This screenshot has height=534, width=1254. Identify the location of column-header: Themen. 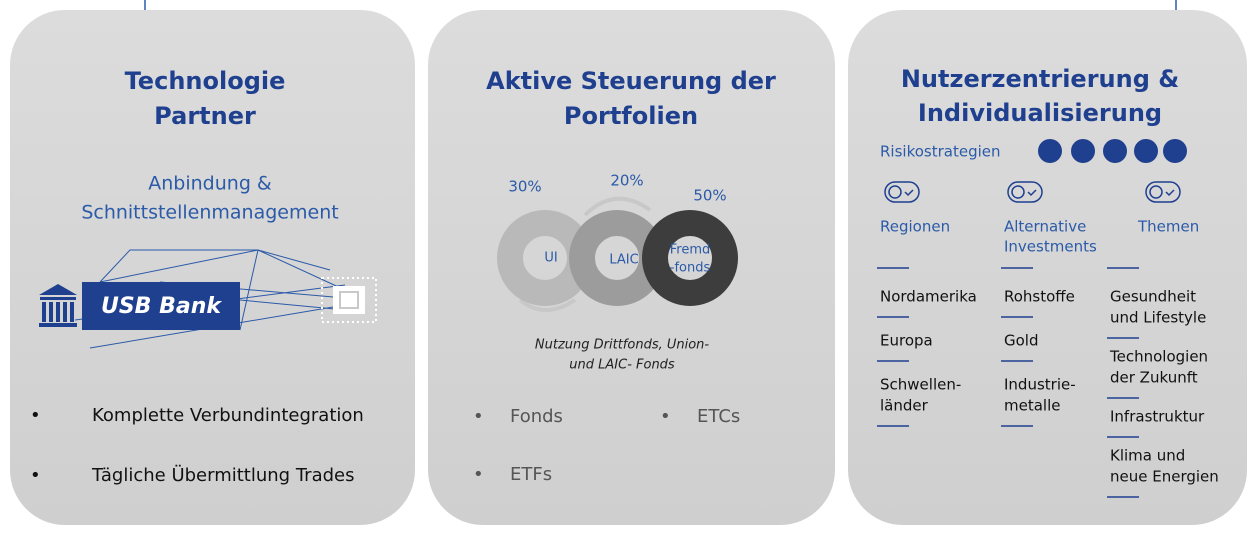
(1168, 227).